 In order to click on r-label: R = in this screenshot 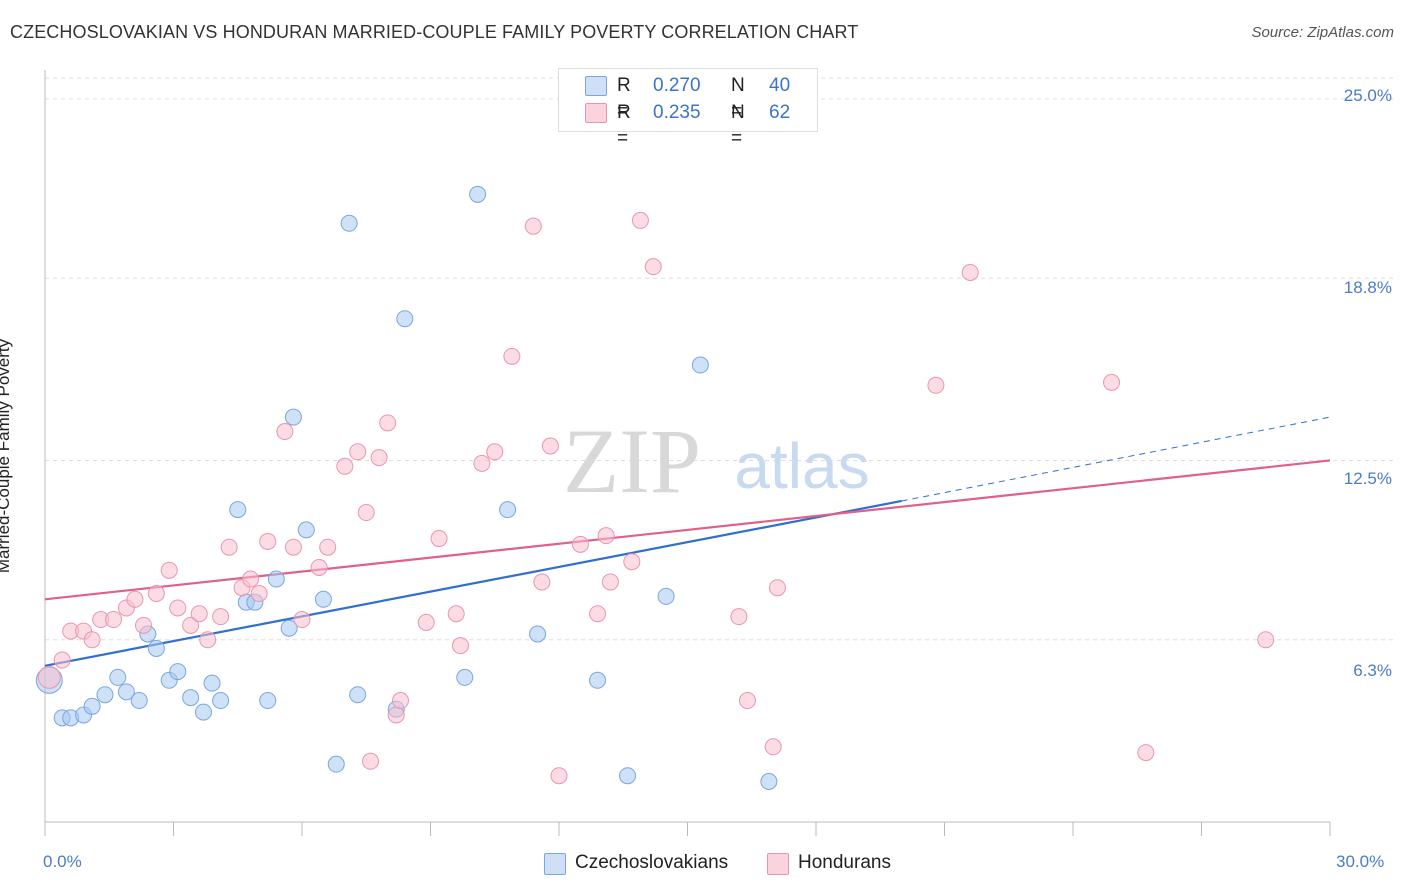, I will do `click(624, 98)`.